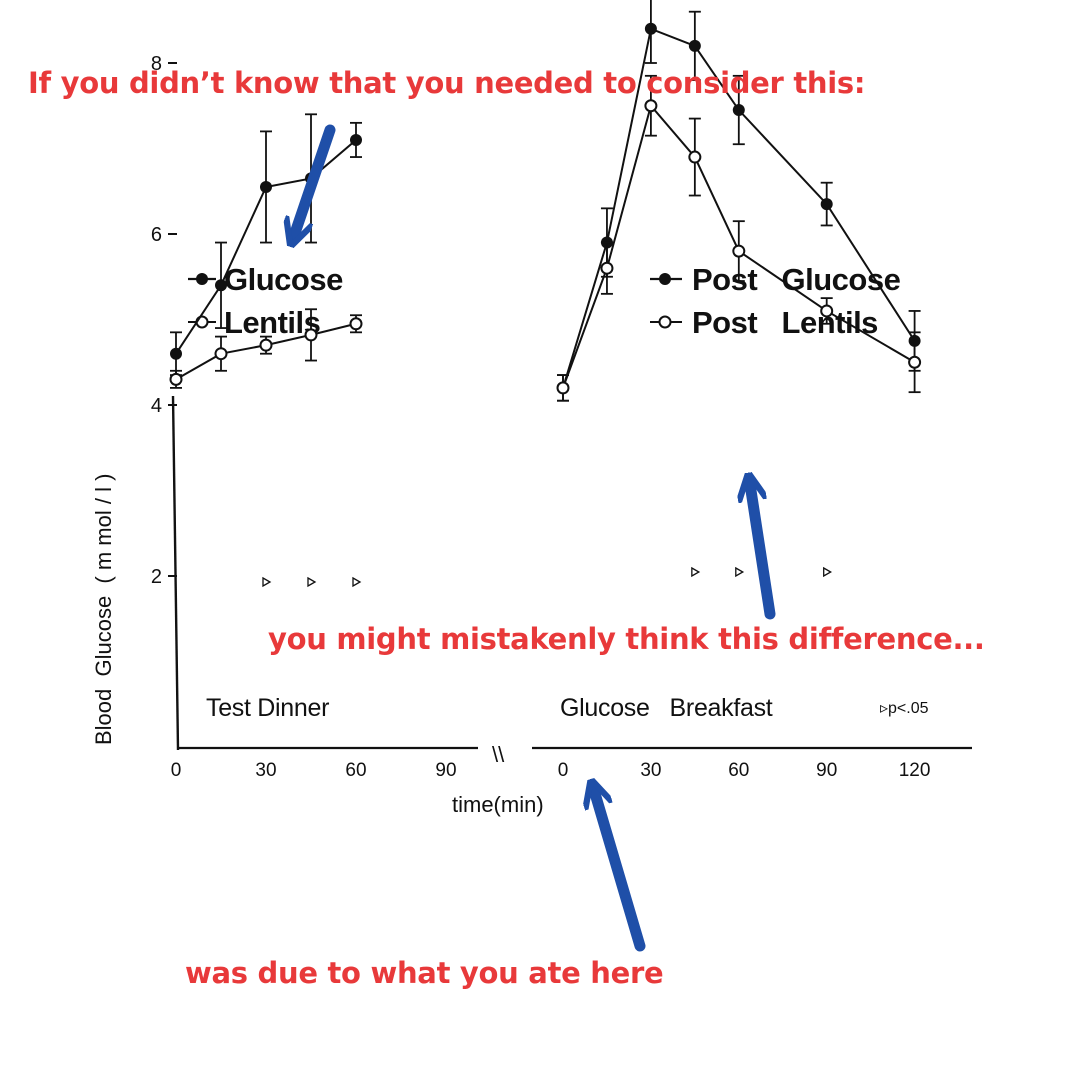  Describe the element at coordinates (620, 871) in the screenshot. I see `arrow-to-dinner` at that location.